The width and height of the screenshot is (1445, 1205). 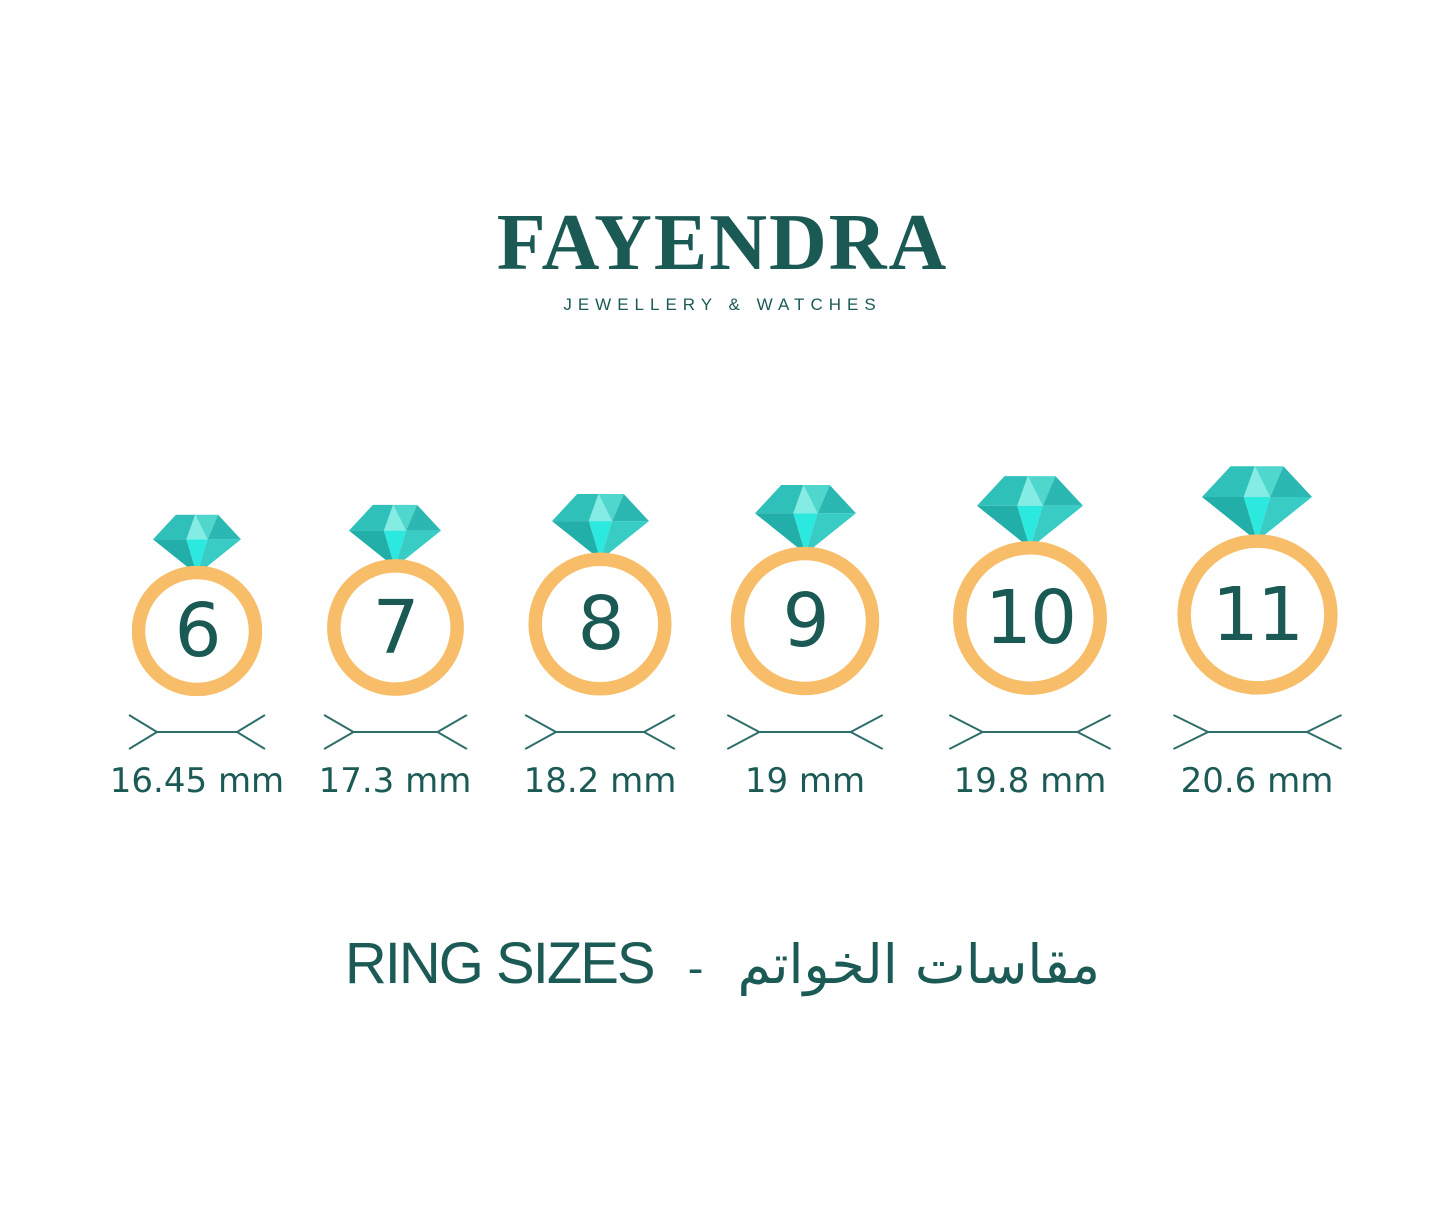 I want to click on ring-size-8-column: 8 18.2 mm, so click(x=600, y=620).